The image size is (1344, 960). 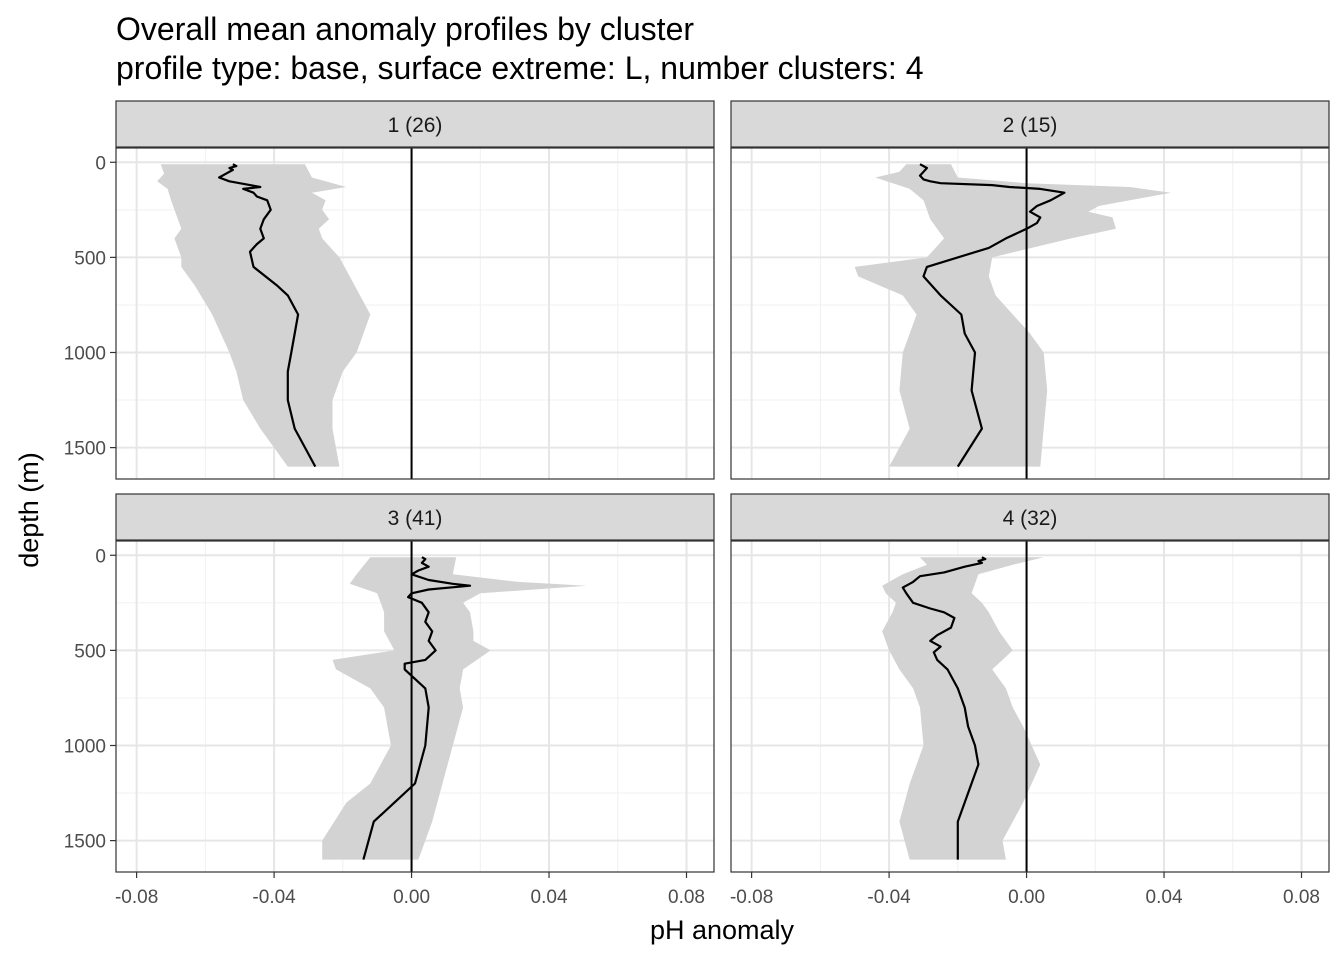 I want to click on facet-strip-label: 3 (41), so click(x=415, y=518).